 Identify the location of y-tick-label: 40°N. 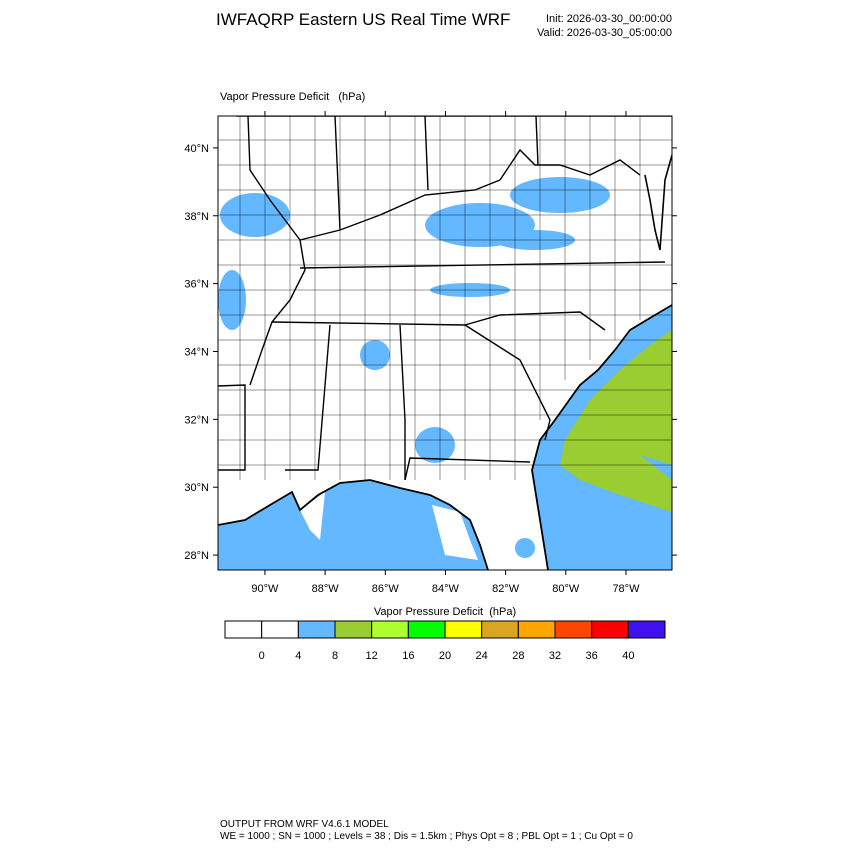
(196, 149).